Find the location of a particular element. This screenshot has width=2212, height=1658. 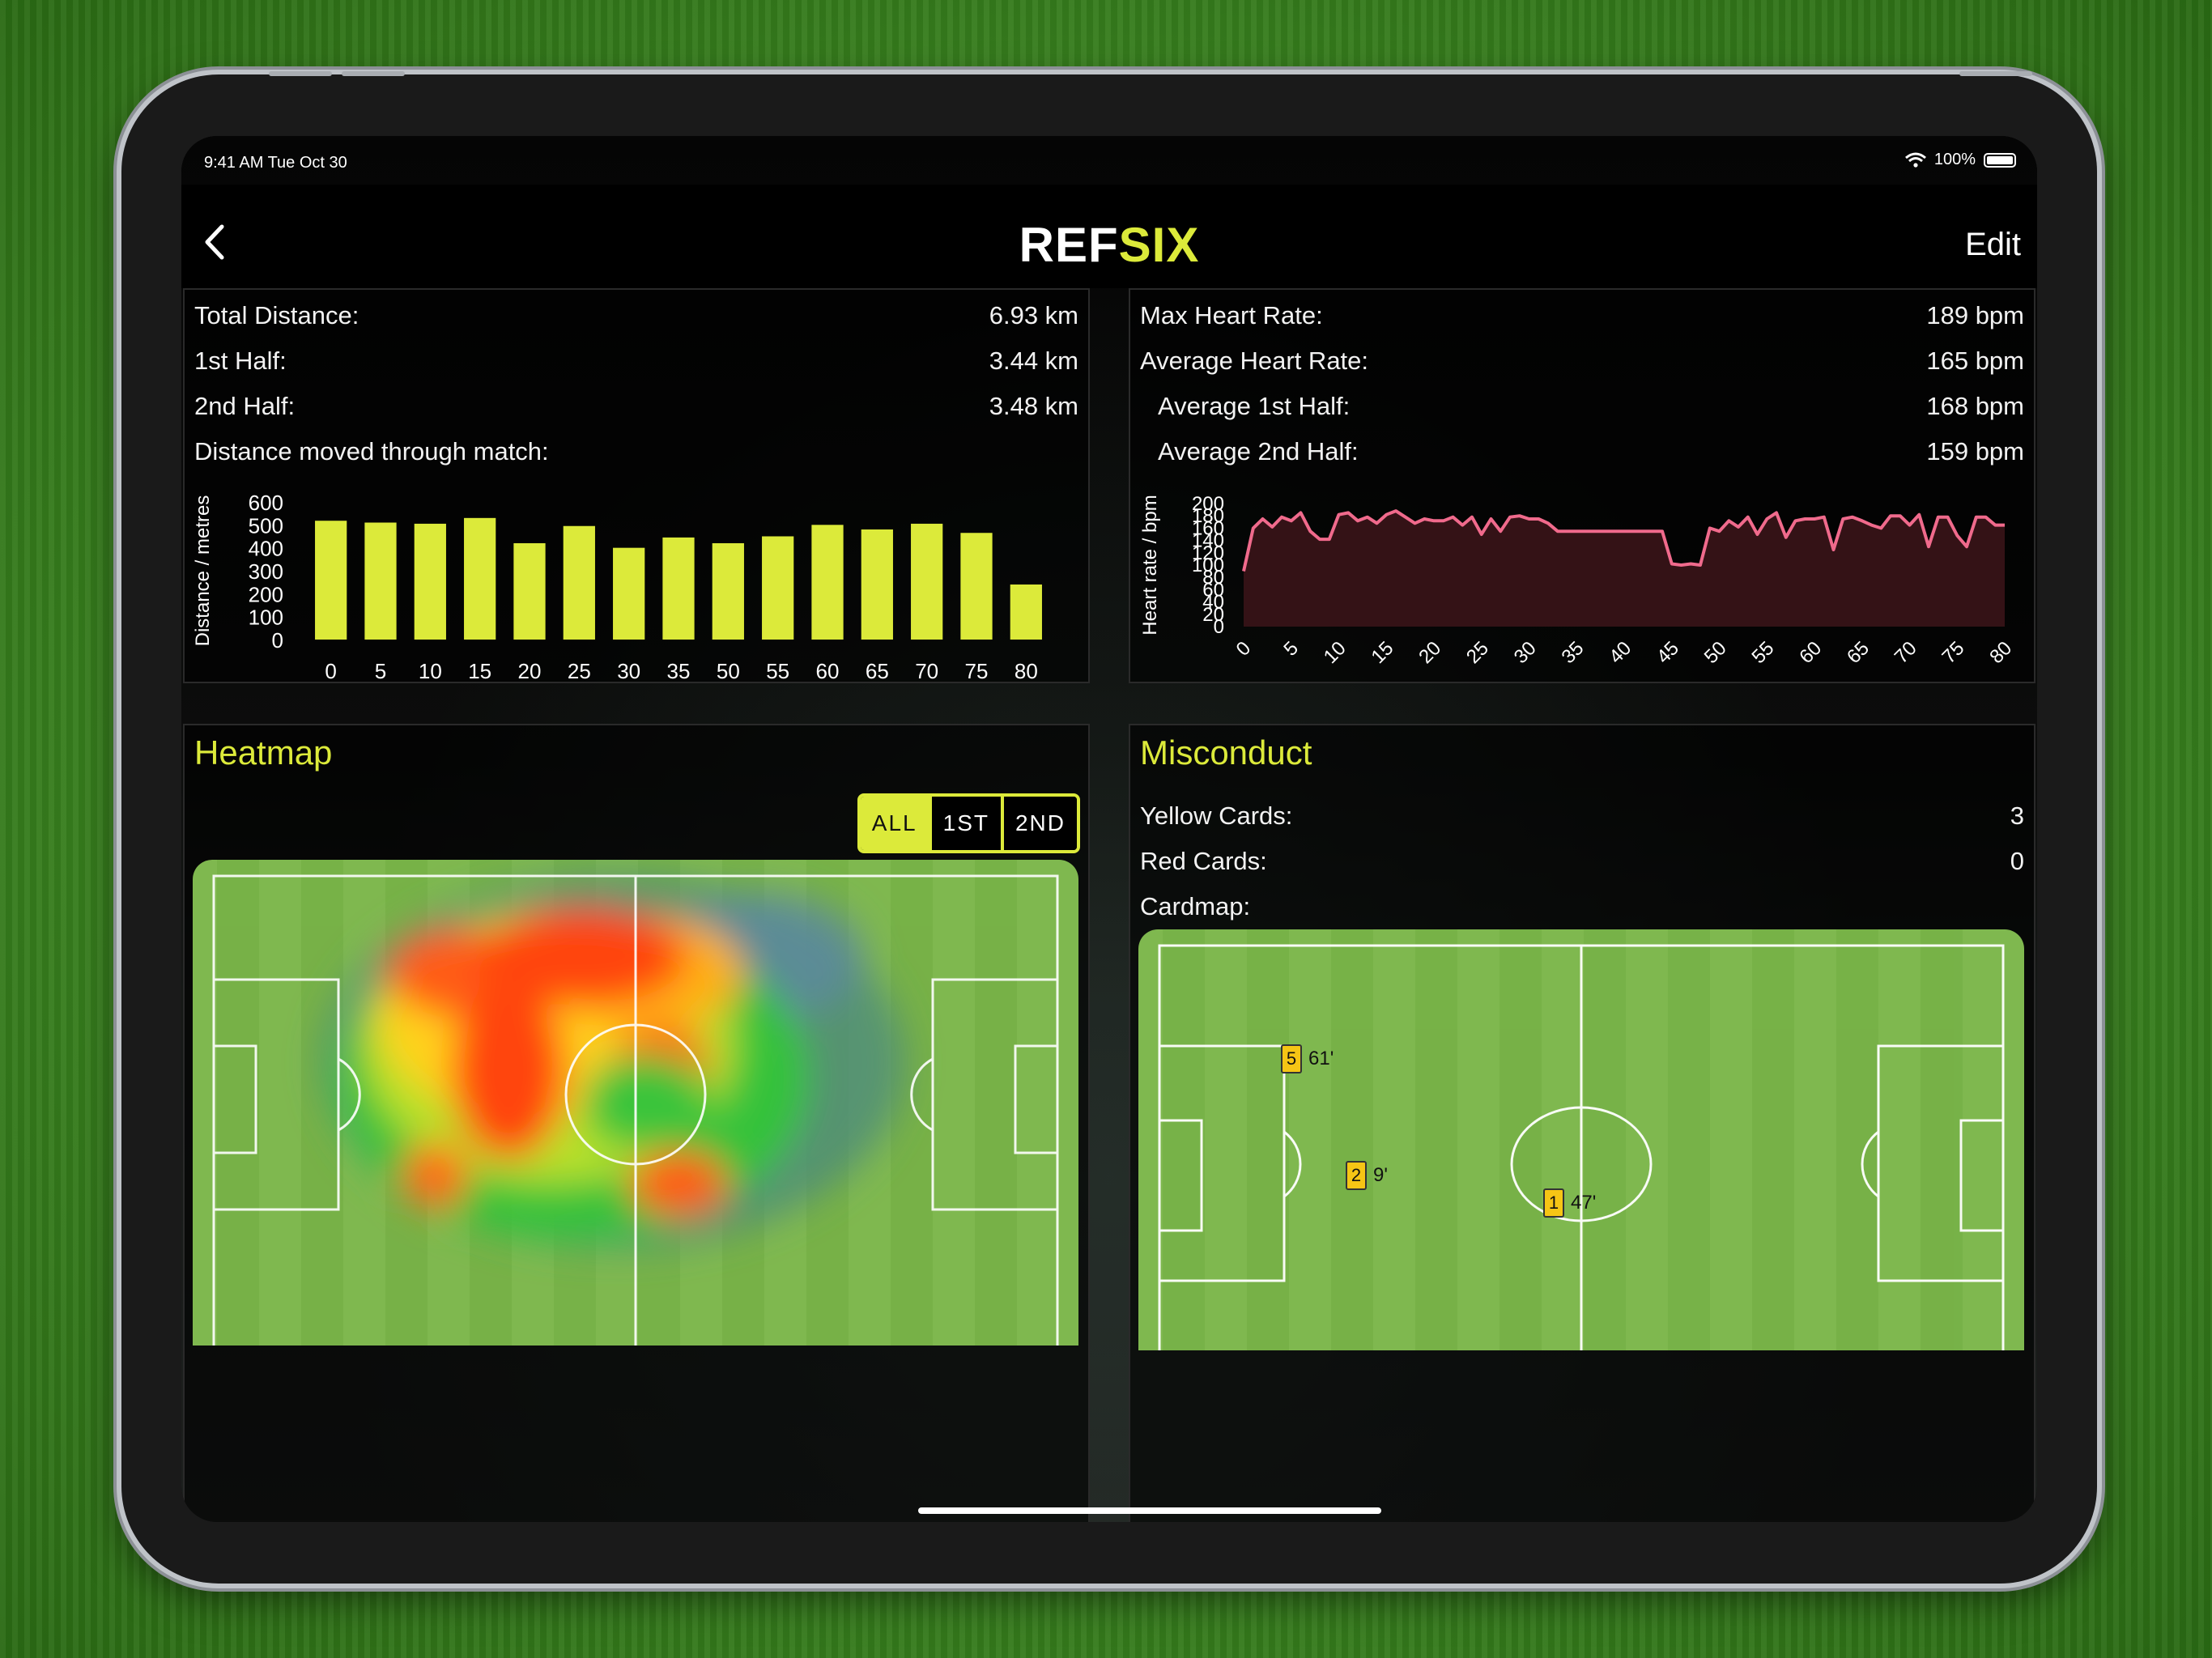

stat-label: Red Cards: is located at coordinates (1204, 861).